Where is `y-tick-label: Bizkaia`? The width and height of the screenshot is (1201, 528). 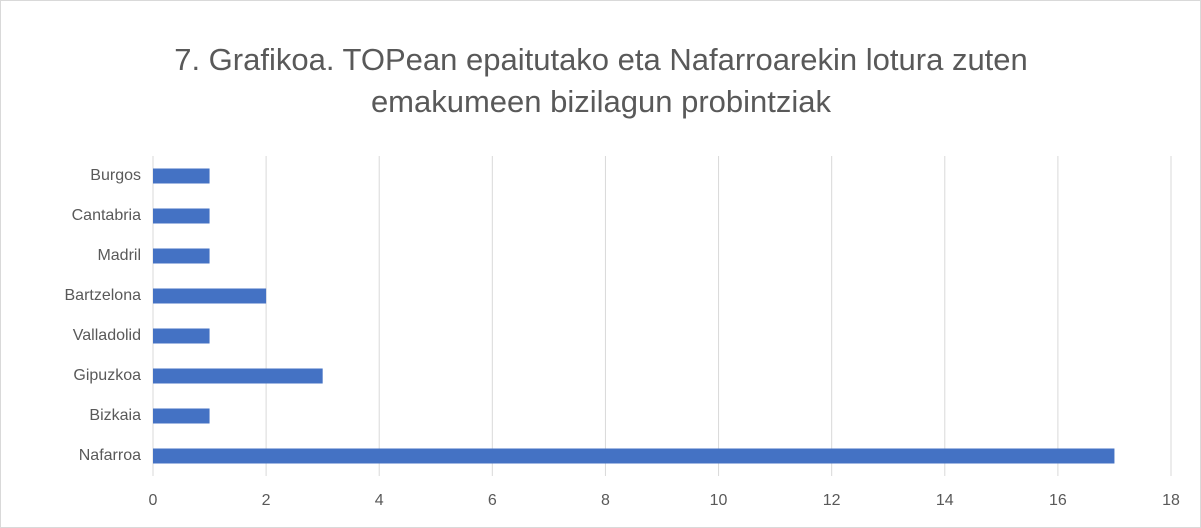 y-tick-label: Bizkaia is located at coordinates (115, 415).